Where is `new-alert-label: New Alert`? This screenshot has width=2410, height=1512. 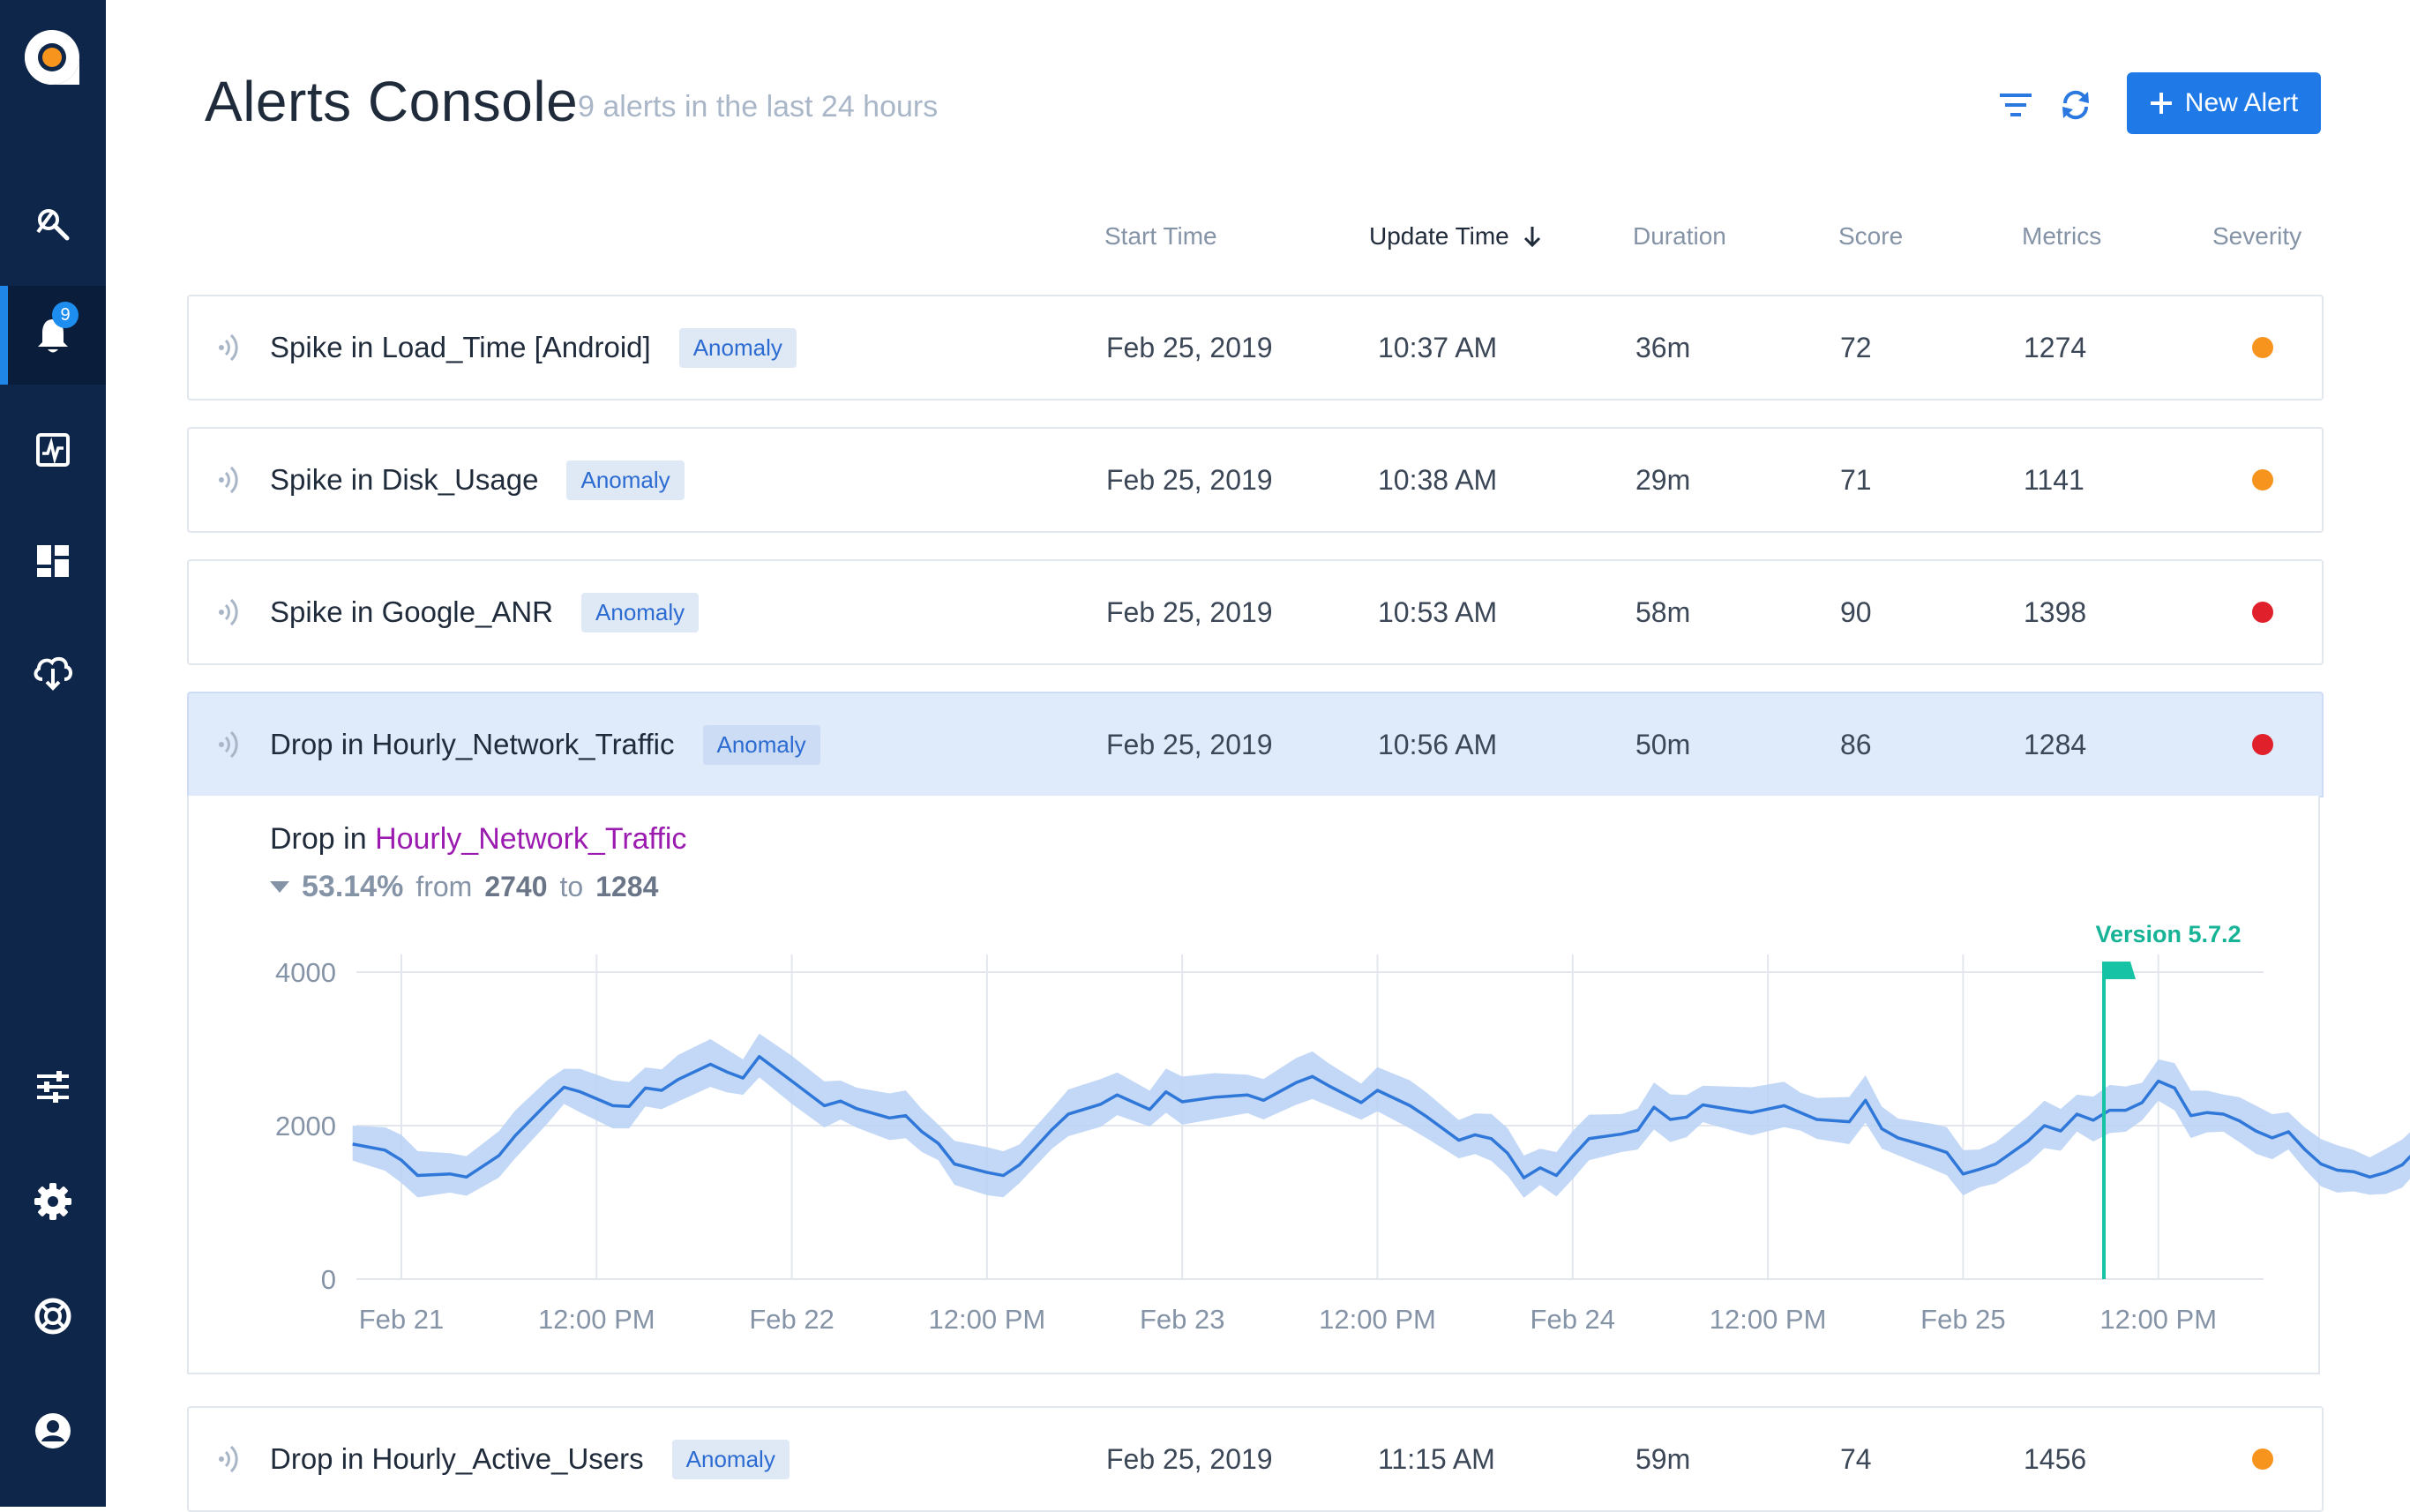 new-alert-label: New Alert is located at coordinates (2241, 102).